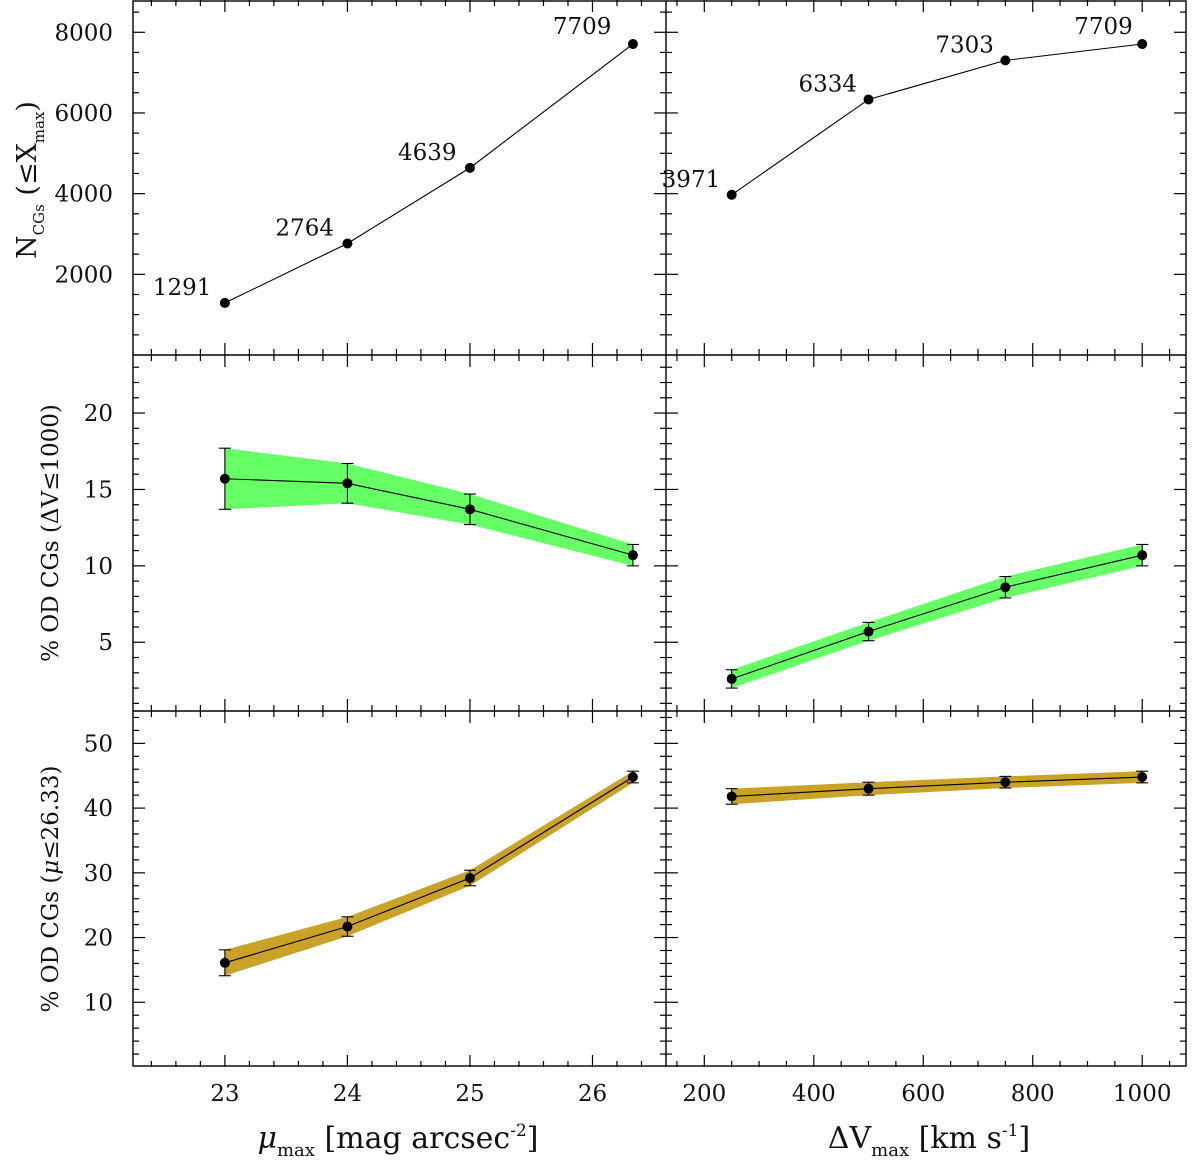 The height and width of the screenshot is (1160, 1200). I want to click on y-axis-label-bottom: % OD CGs (μ≤26.33), so click(51, 889).